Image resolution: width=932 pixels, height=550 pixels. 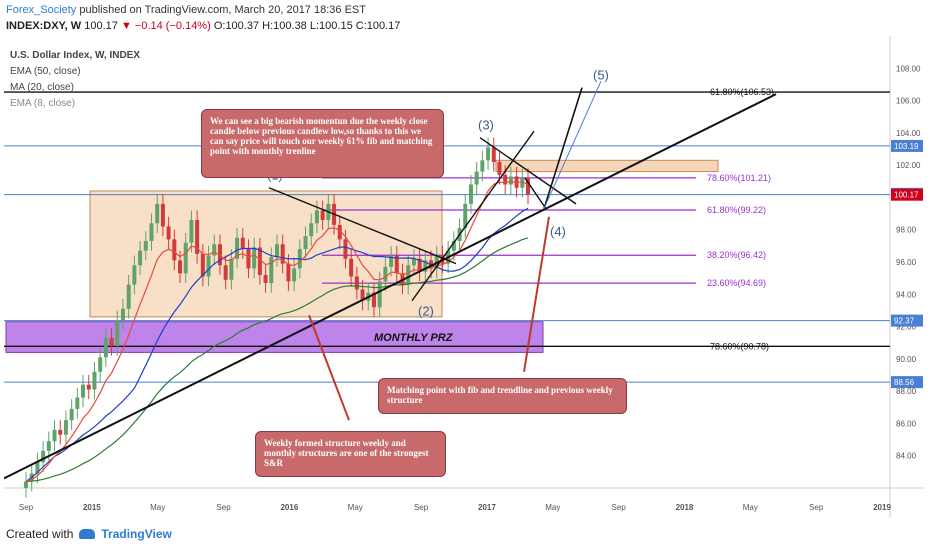 What do you see at coordinates (908, 101) in the screenshot?
I see `y-tick-label: 106.00` at bounding box center [908, 101].